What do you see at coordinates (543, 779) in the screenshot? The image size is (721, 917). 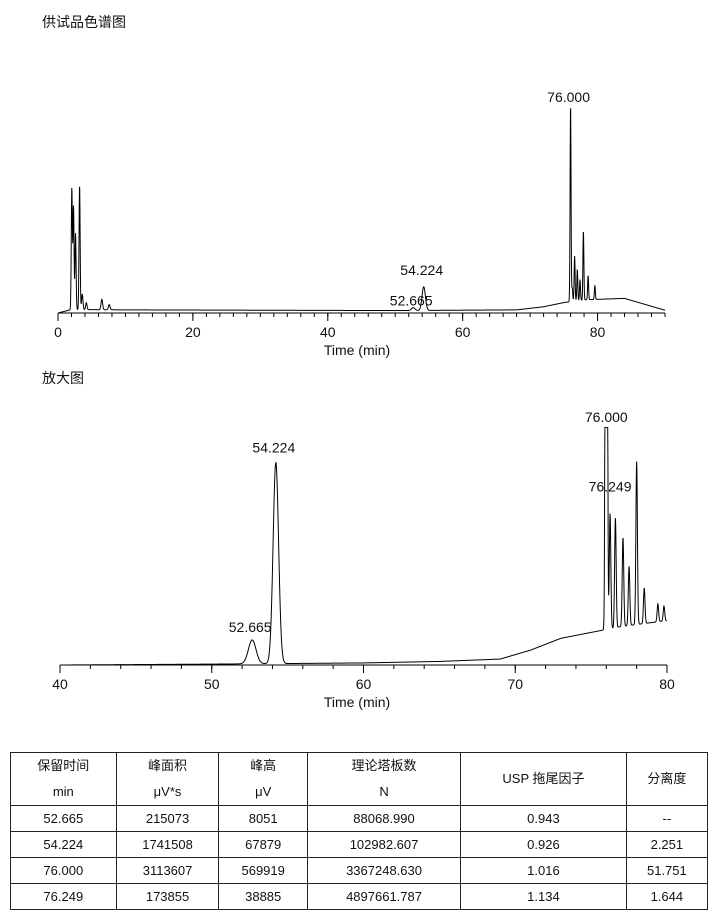 I see `header-tailing-factor: USP 拖尾因子` at bounding box center [543, 779].